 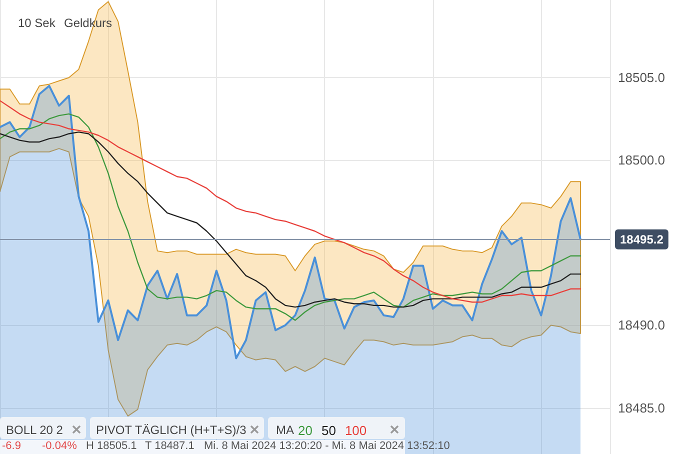 What do you see at coordinates (171, 430) in the screenshot?
I see `annotation: PIVOT TÄGLICH (H+T+S)/3` at bounding box center [171, 430].